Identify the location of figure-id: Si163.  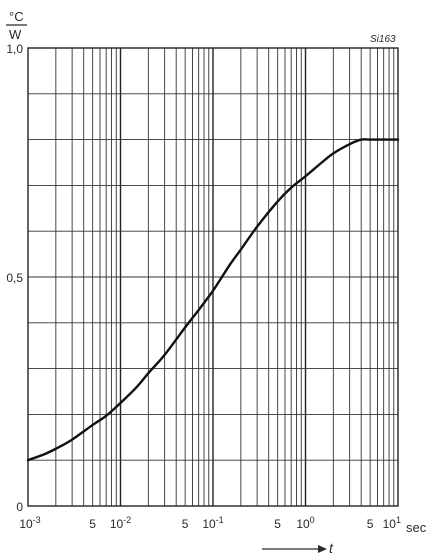
(383, 39).